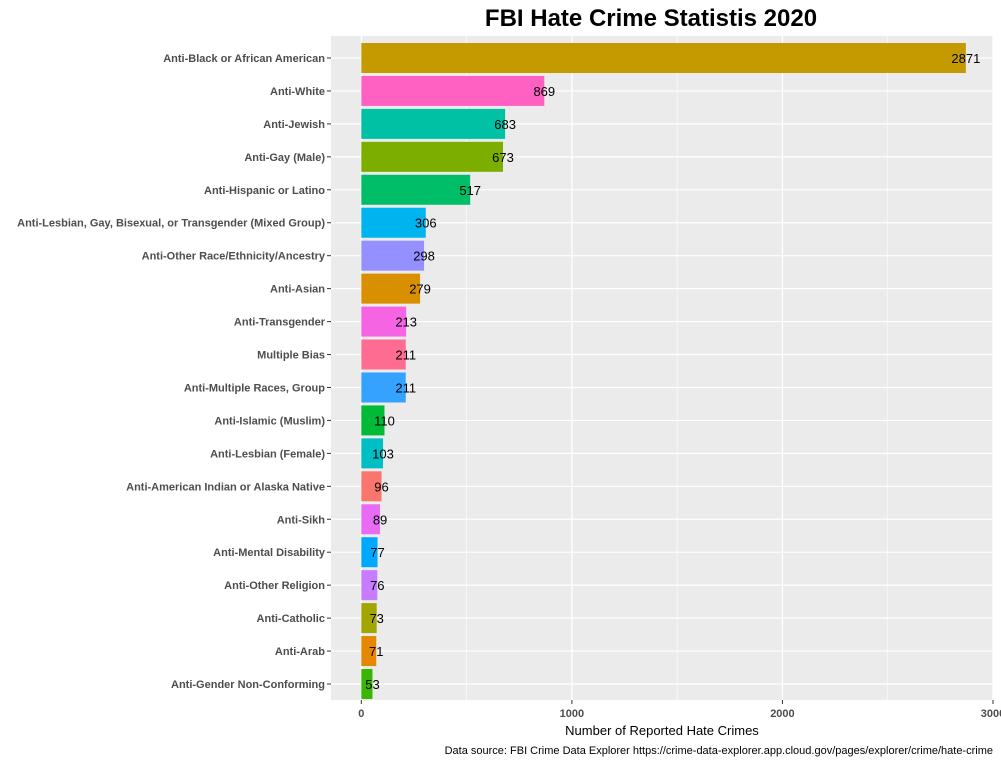 The width and height of the screenshot is (1001, 768). What do you see at coordinates (544, 91) in the screenshot?
I see `bar-value-label: 869` at bounding box center [544, 91].